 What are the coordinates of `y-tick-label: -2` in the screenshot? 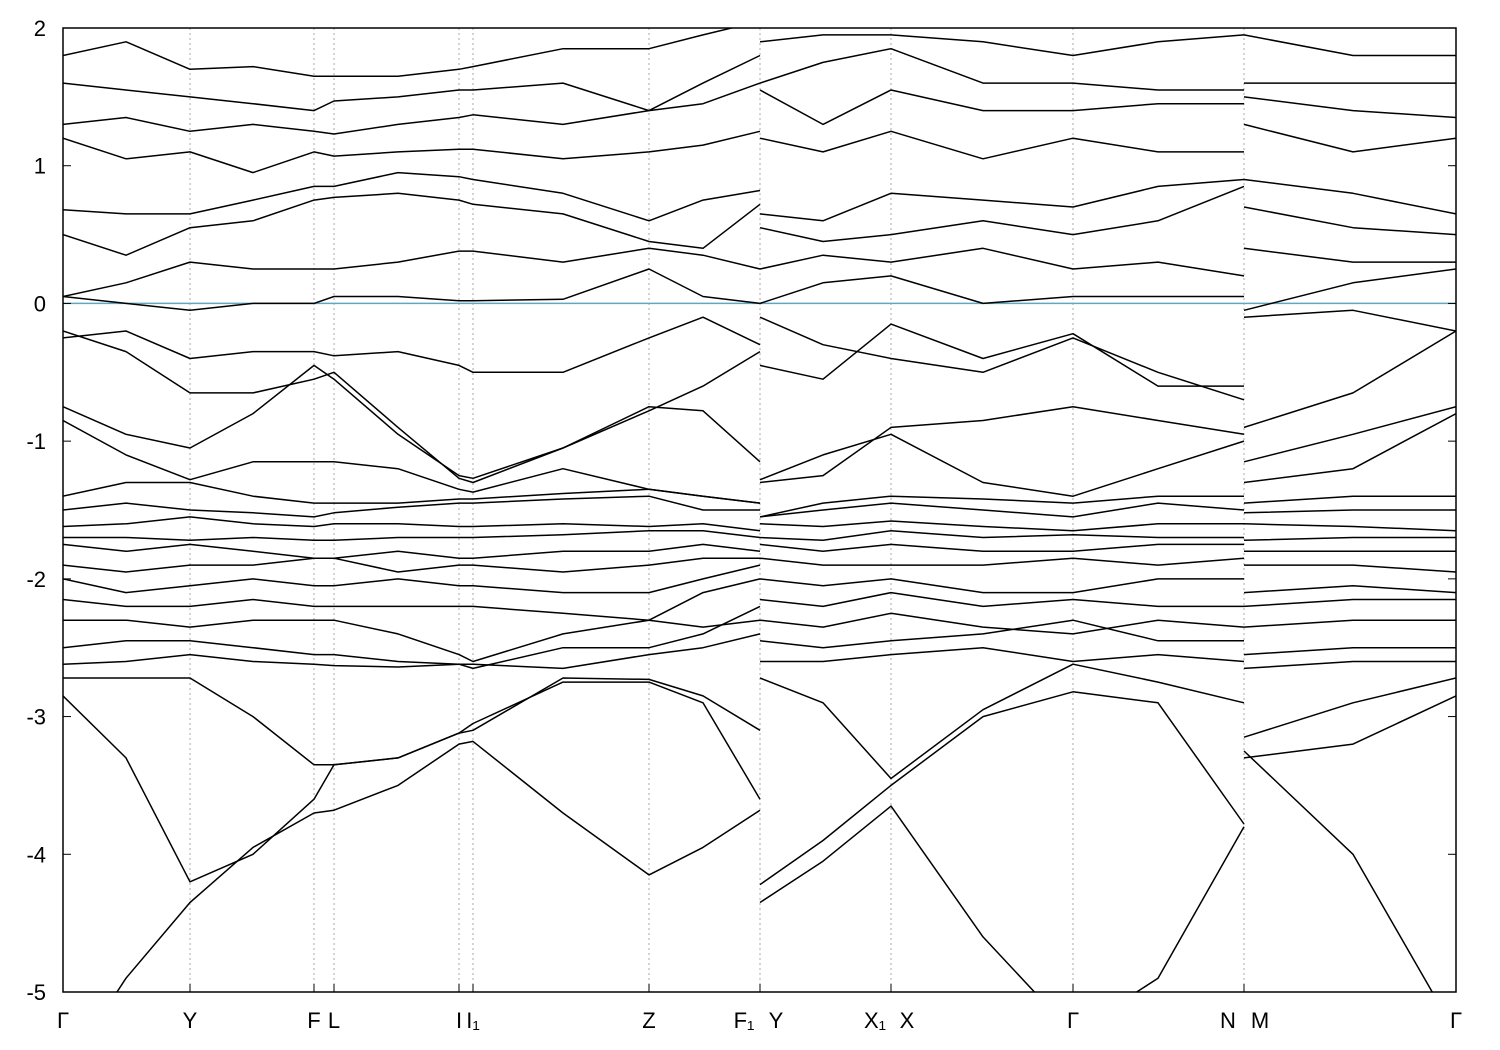 It's located at (36, 579).